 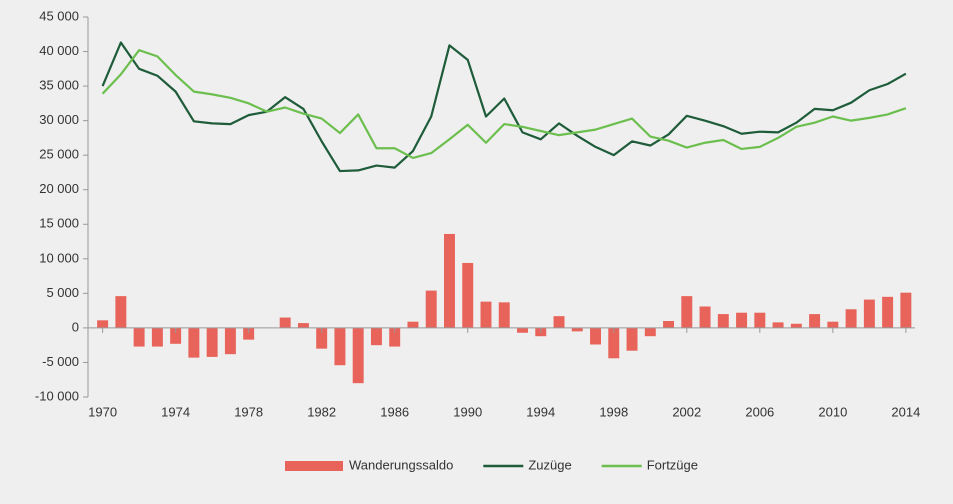 What do you see at coordinates (57, 395) in the screenshot?
I see `y-tick-label: -10 000` at bounding box center [57, 395].